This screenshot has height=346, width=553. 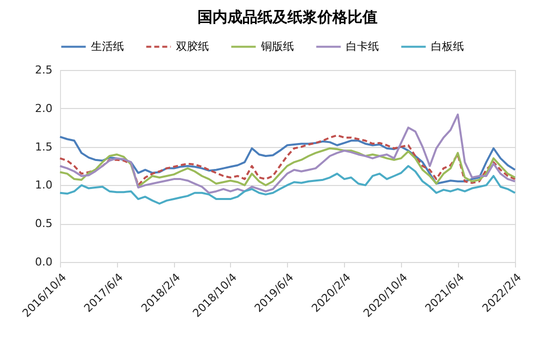 What do you see at coordinates (43, 147) in the screenshot?
I see `y-tick-label: 1.5` at bounding box center [43, 147].